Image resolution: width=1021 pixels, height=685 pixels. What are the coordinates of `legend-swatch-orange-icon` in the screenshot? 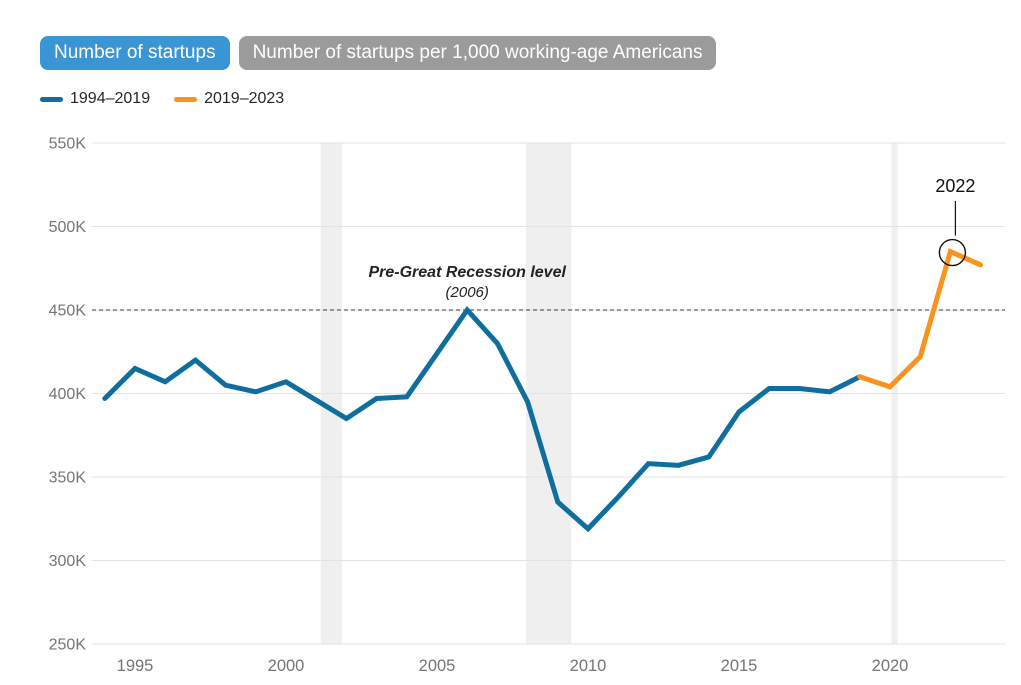 It's located at (186, 99).